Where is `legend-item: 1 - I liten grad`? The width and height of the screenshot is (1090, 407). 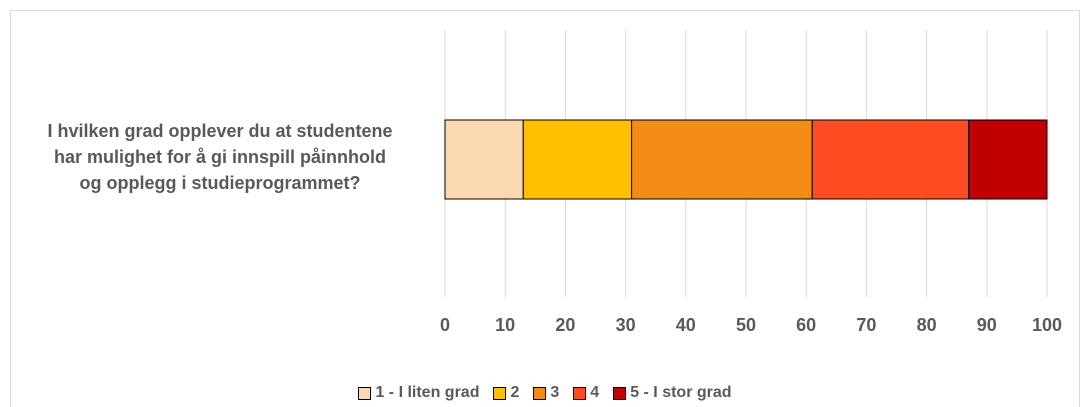 legend-item: 1 - I liten grad is located at coordinates (418, 393).